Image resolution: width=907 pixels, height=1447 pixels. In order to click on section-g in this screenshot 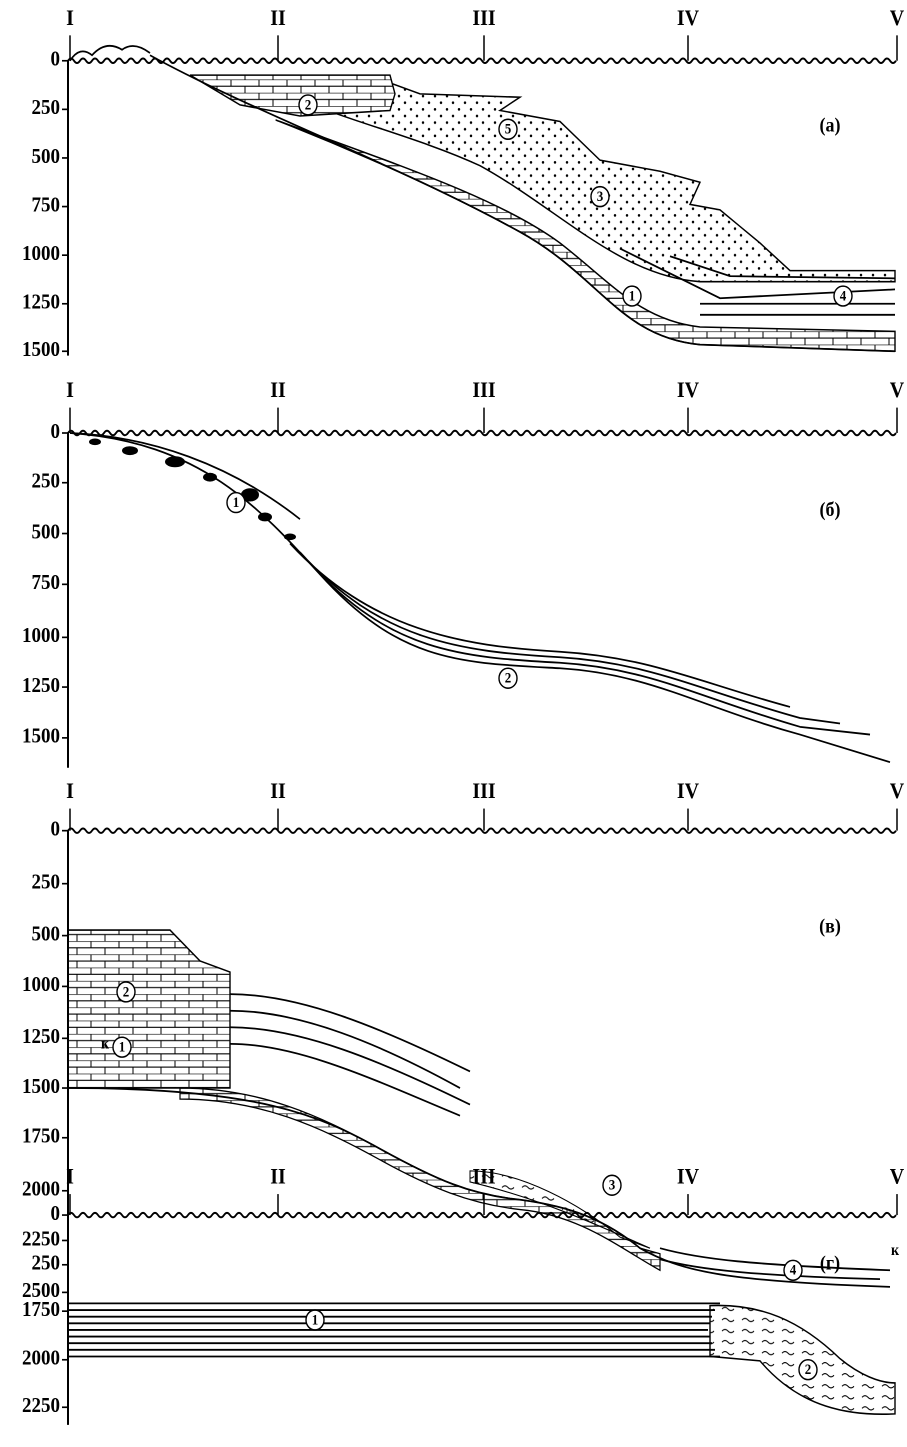, I will do `click(482, 1358)`.